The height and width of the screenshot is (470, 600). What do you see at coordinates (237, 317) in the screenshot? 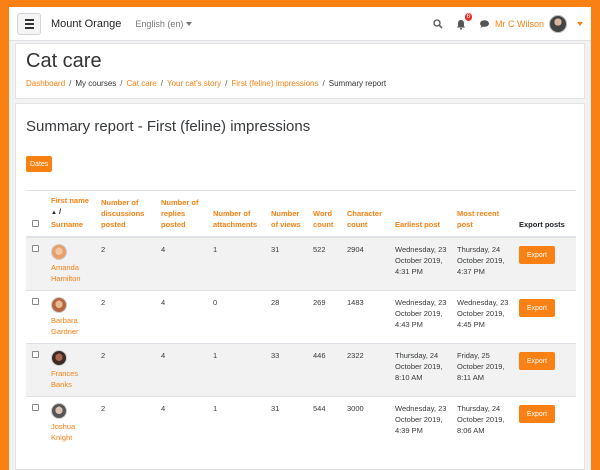
I see `attachments-cell: 0` at bounding box center [237, 317].